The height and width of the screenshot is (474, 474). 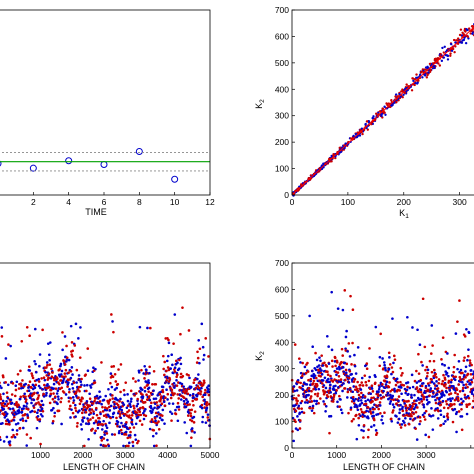 I want to click on x-tick-label: 5000, so click(x=210, y=455).